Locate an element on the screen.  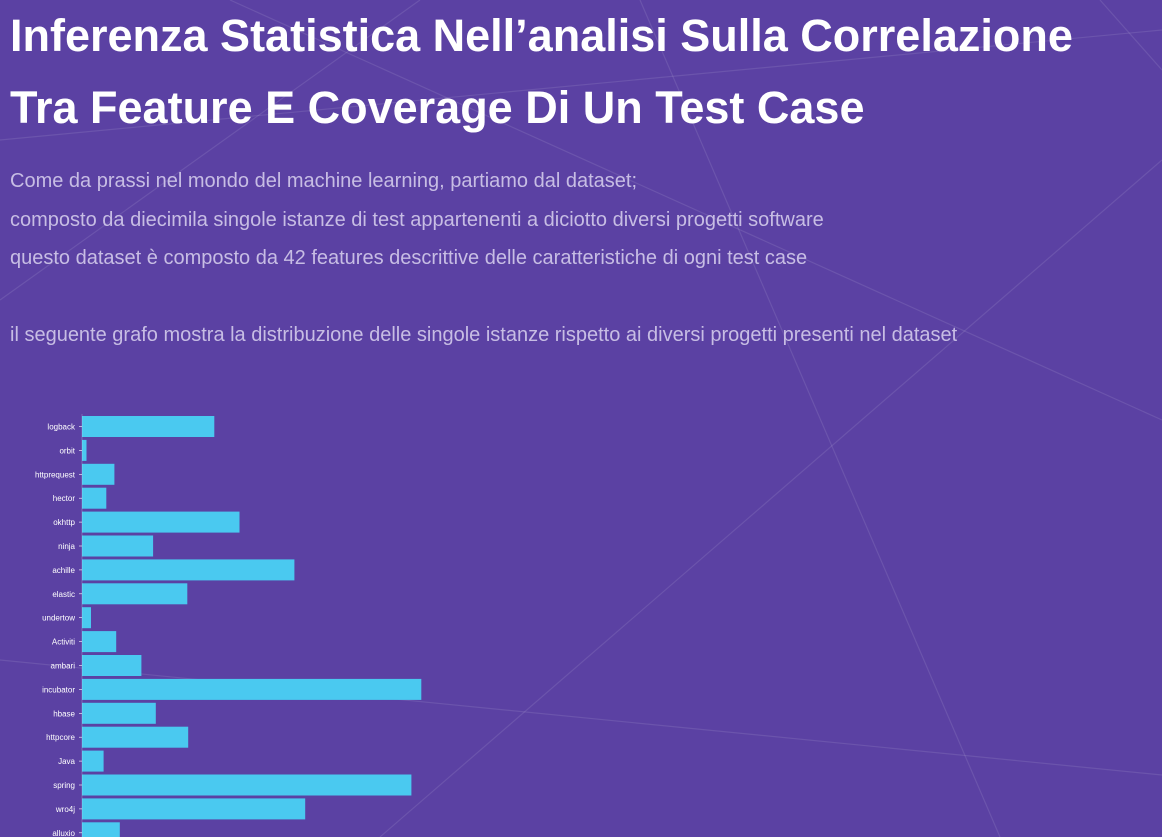
y-tick-label-elastic: elastic is located at coordinates (63, 594).